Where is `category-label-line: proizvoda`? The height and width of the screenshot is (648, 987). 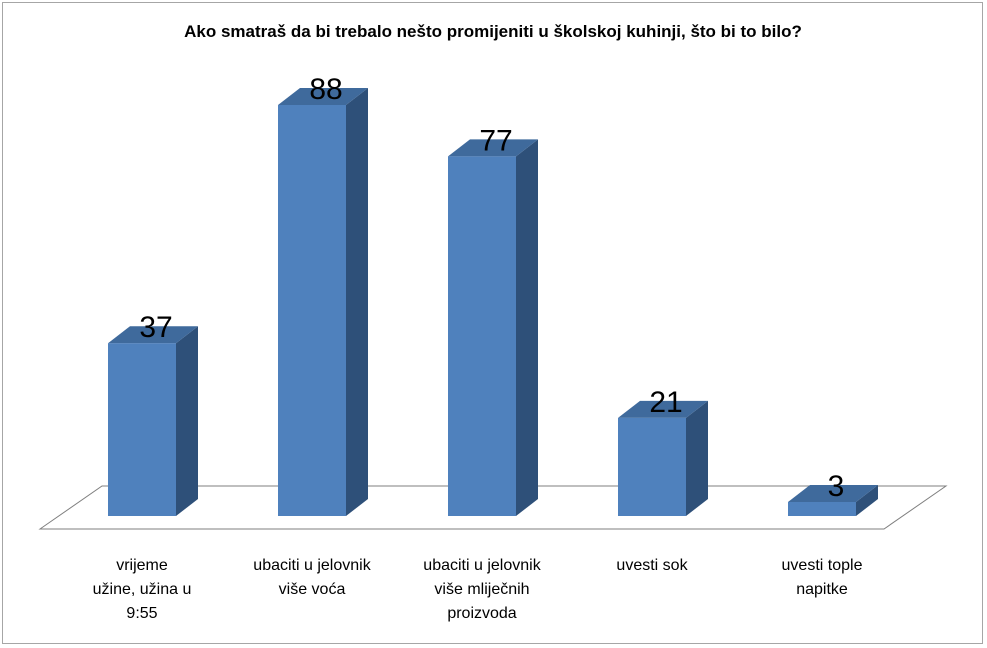
category-label-line: proizvoda is located at coordinates (481, 613).